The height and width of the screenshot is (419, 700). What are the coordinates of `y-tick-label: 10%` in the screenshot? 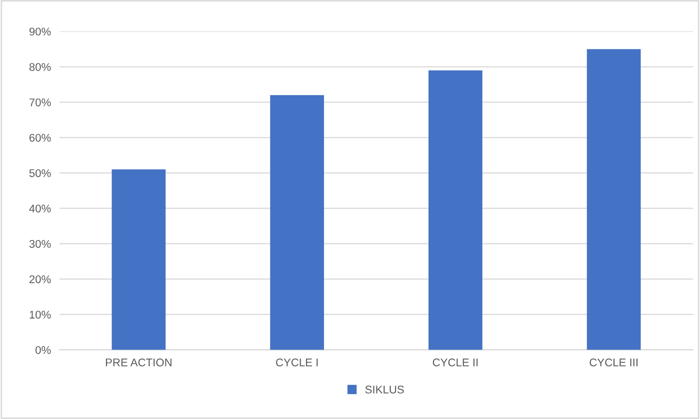 It's located at (40, 314).